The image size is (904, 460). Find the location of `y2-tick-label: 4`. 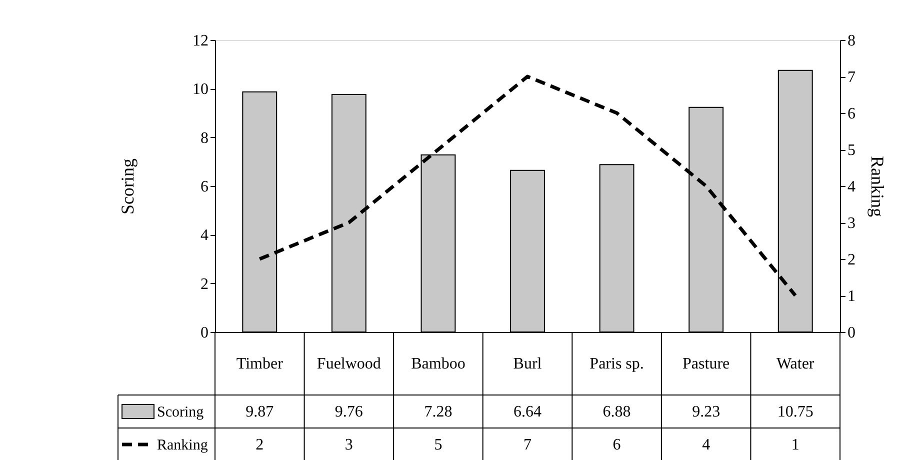

y2-tick-label: 4 is located at coordinates (852, 187).